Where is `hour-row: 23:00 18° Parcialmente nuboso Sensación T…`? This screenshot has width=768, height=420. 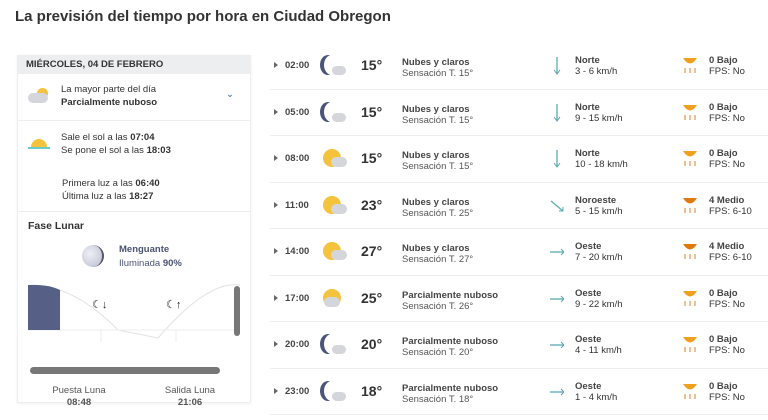 hour-row: 23:00 18° Parcialmente nuboso Sensación T… is located at coordinates (519, 392).